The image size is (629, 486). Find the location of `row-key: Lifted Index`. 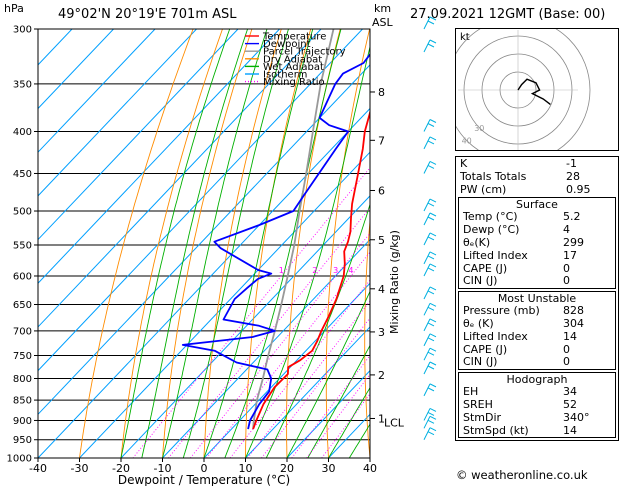

row-key: Lifted Index is located at coordinates (495, 255).